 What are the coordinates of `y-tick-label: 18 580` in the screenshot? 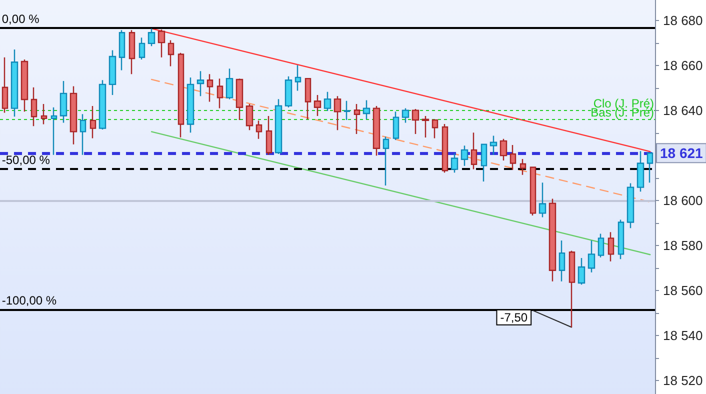 It's located at (683, 245).